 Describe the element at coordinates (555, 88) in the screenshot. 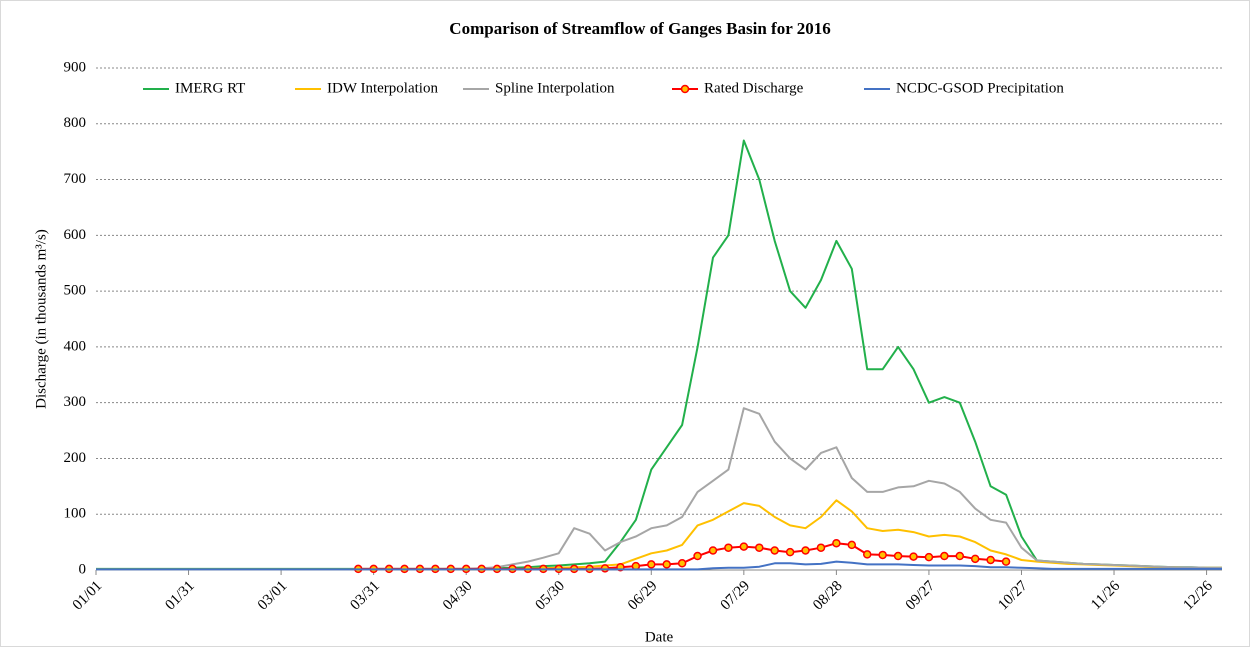

I see `legend-label: Spline Interpolation` at that location.